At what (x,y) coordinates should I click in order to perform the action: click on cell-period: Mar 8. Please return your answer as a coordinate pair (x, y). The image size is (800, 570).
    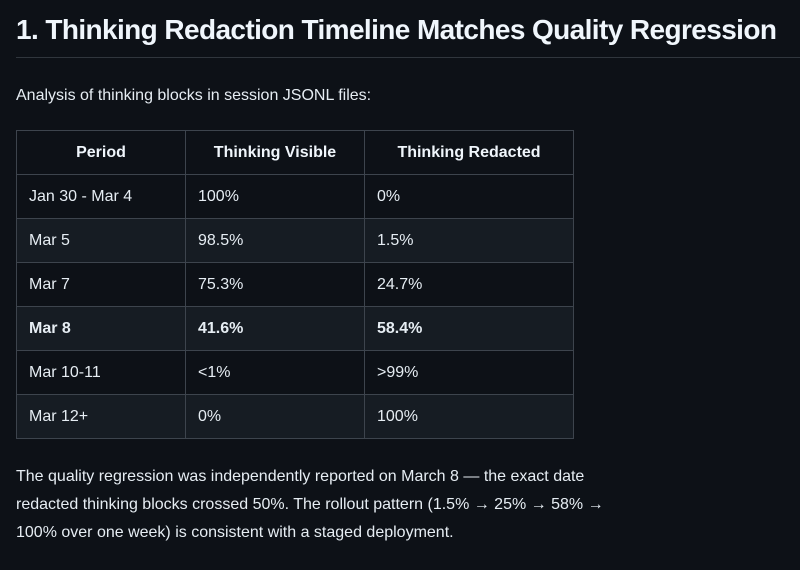
    Looking at the image, I should click on (101, 328).